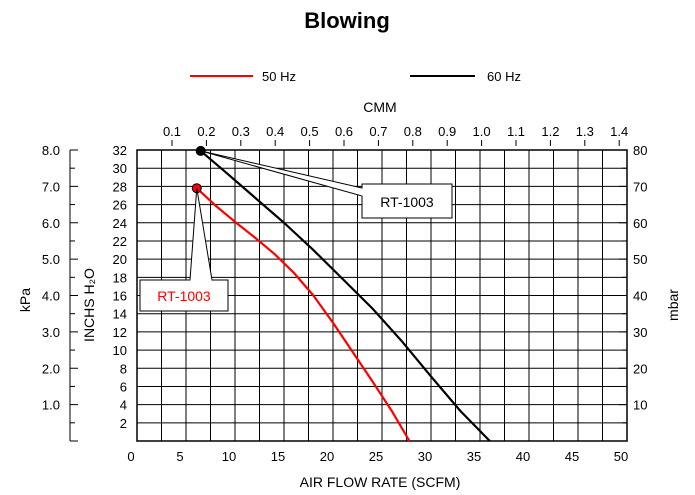 Image resolution: width=695 pixels, height=495 pixels. What do you see at coordinates (447, 131) in the screenshot?
I see `top-tick-label: 0.9` at bounding box center [447, 131].